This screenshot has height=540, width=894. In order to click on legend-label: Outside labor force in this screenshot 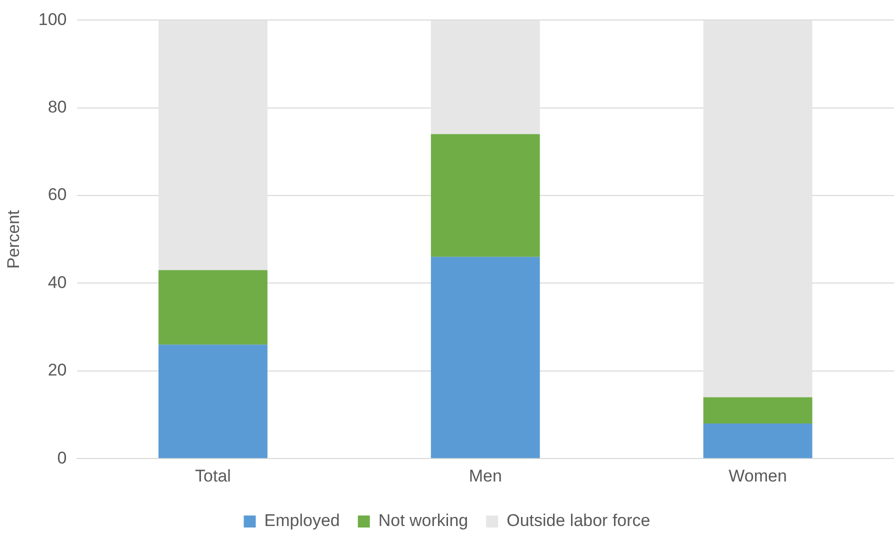, I will do `click(578, 520)`.